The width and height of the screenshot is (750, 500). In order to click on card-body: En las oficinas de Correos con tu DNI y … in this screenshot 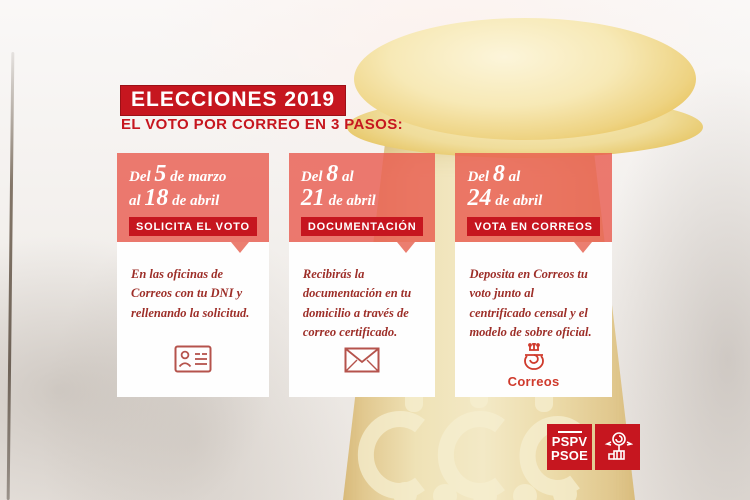, I will do `click(193, 319)`.